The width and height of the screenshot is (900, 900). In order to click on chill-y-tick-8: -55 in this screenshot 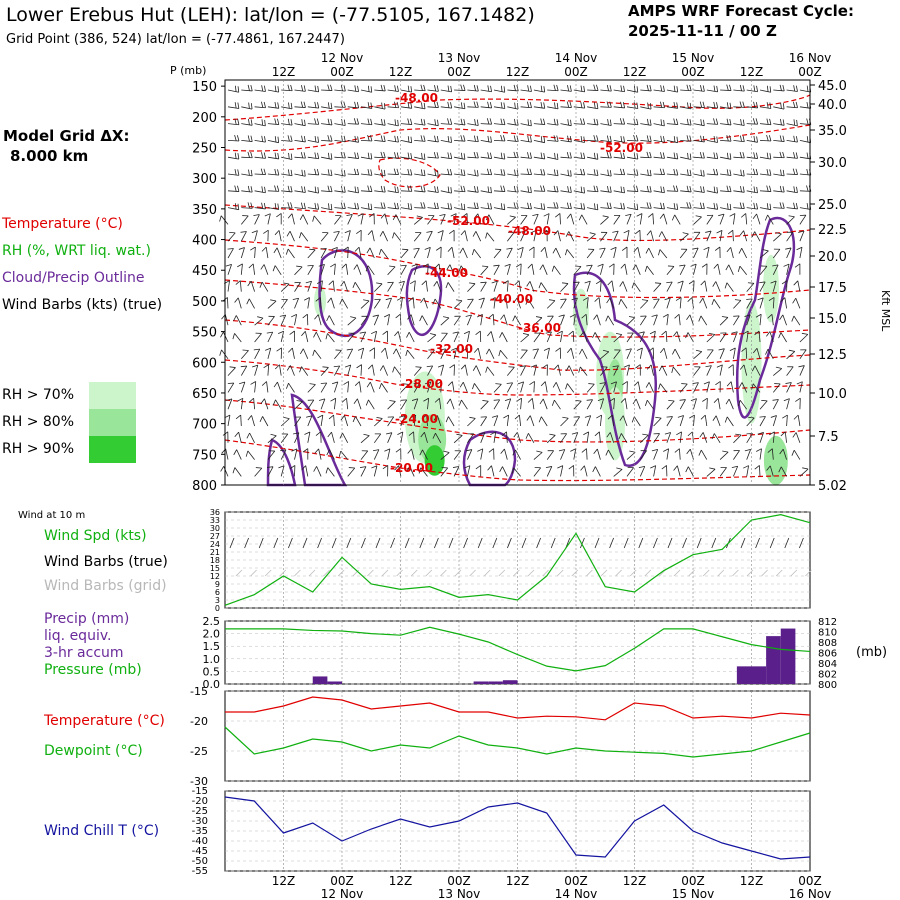, I will do `click(200, 871)`.